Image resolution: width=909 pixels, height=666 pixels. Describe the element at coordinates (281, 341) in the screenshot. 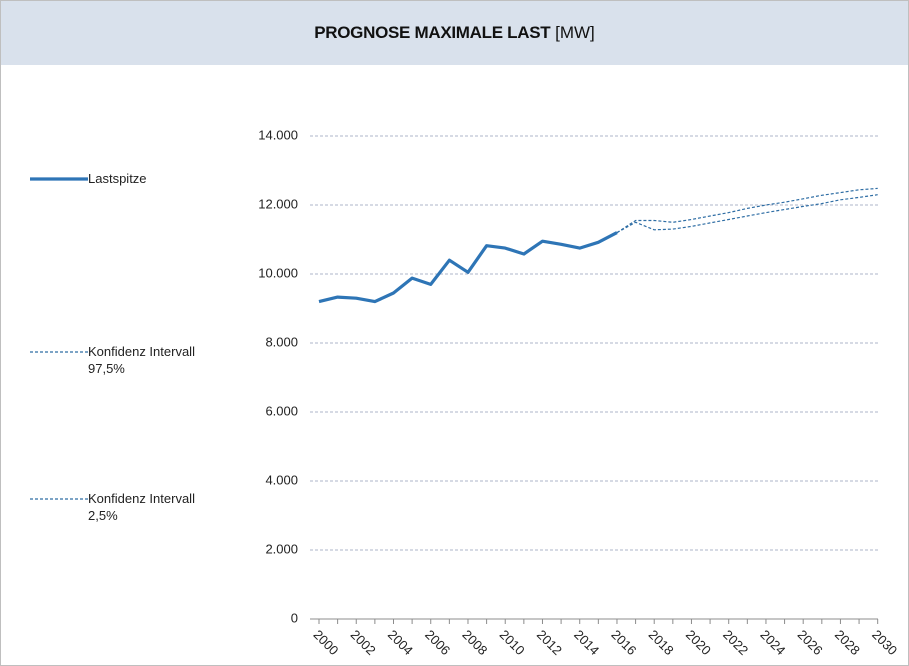

I see `y-tick-label: 8.000` at that location.